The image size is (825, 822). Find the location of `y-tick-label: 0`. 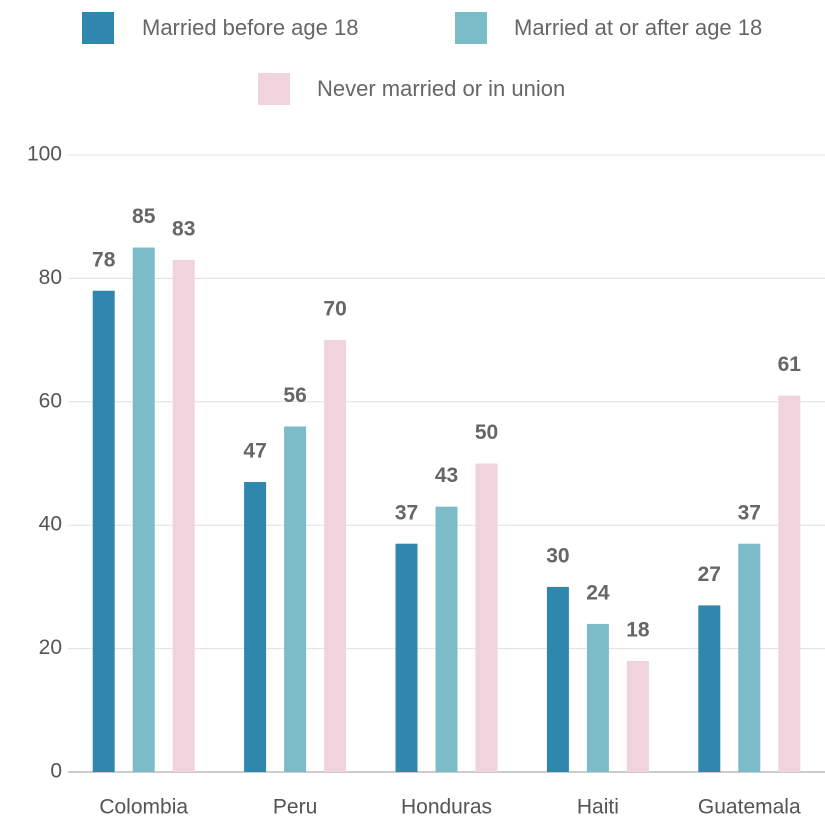

y-tick-label: 0 is located at coordinates (56, 771).